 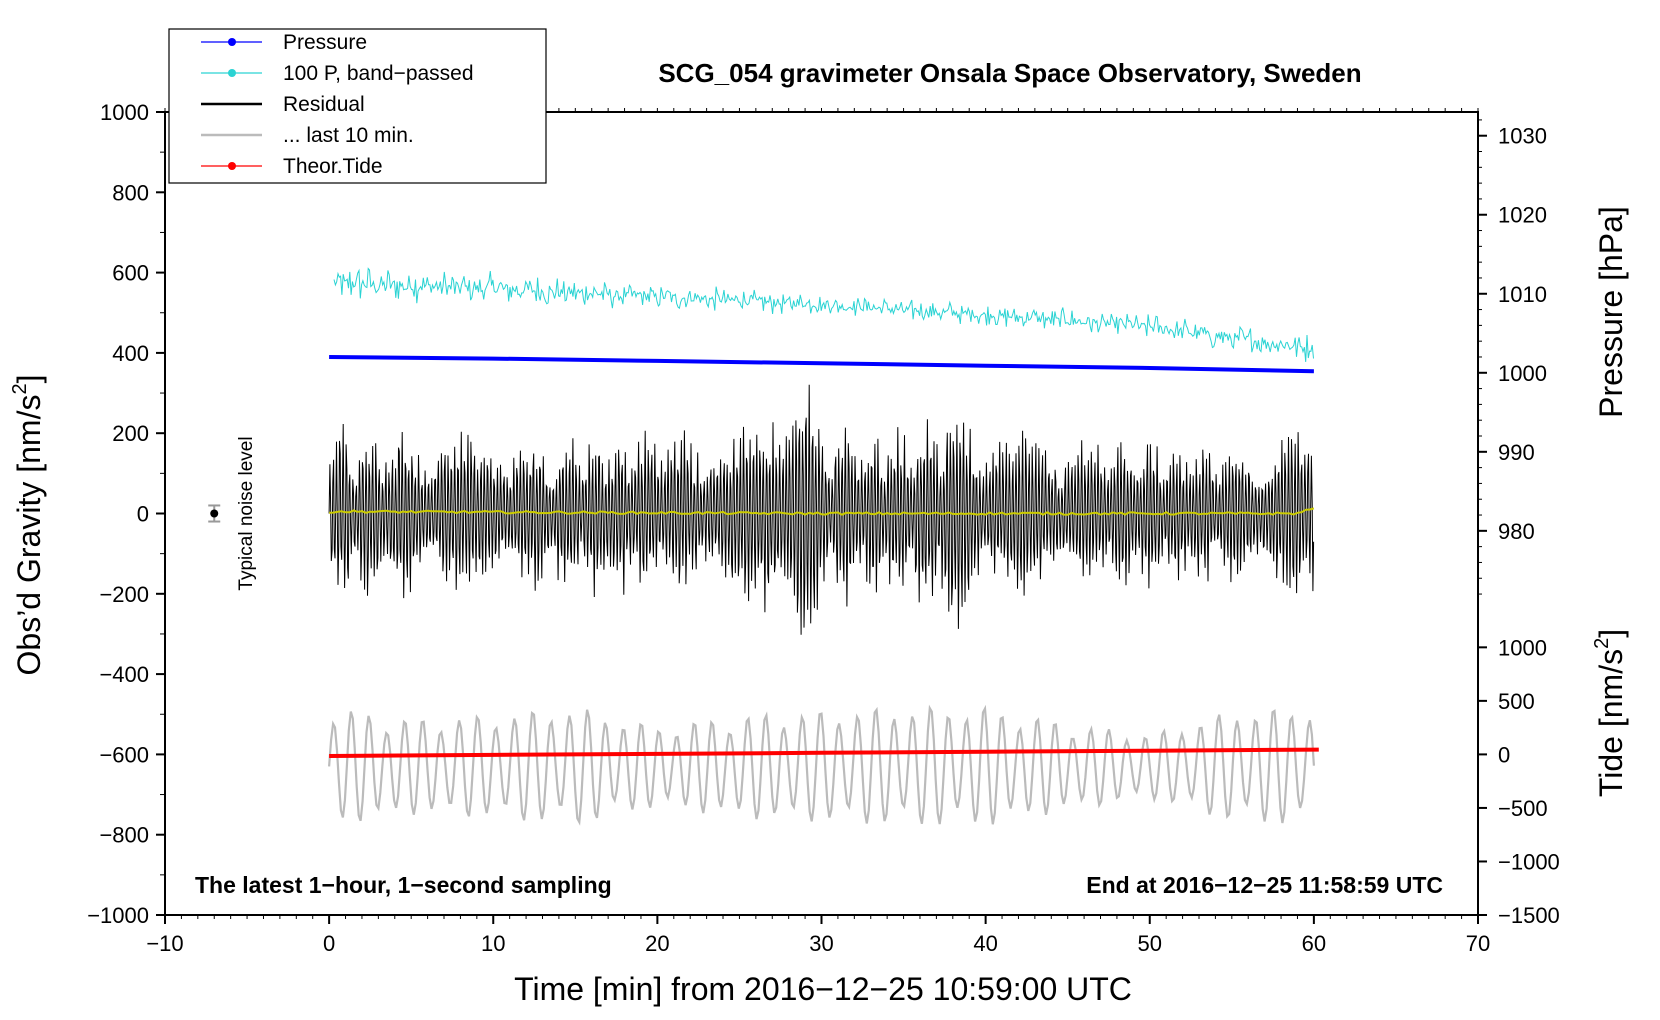 I want to click on series-pressure, so click(x=821, y=364).